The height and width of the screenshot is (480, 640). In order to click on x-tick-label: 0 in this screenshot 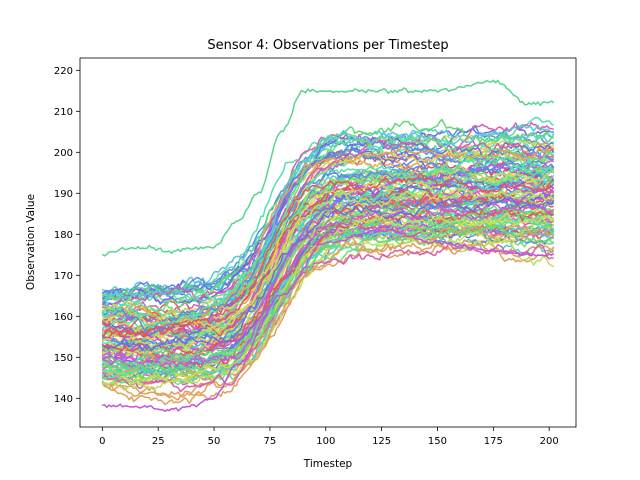, I will do `click(102, 441)`.